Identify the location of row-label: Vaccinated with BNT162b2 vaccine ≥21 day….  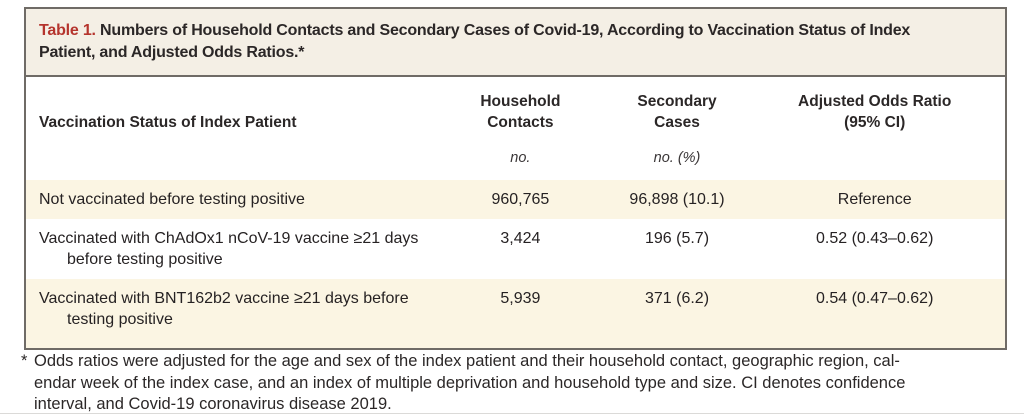
(224, 309).